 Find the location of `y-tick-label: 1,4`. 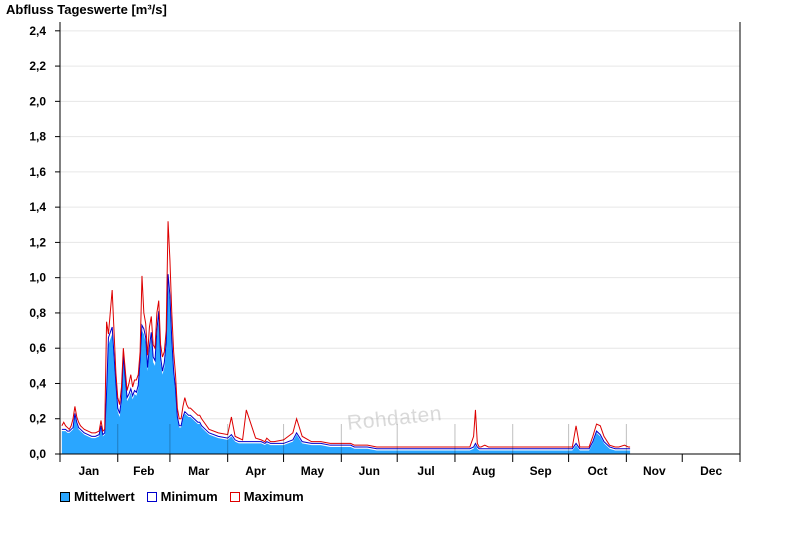

y-tick-label: 1,4 is located at coordinates (37, 207).